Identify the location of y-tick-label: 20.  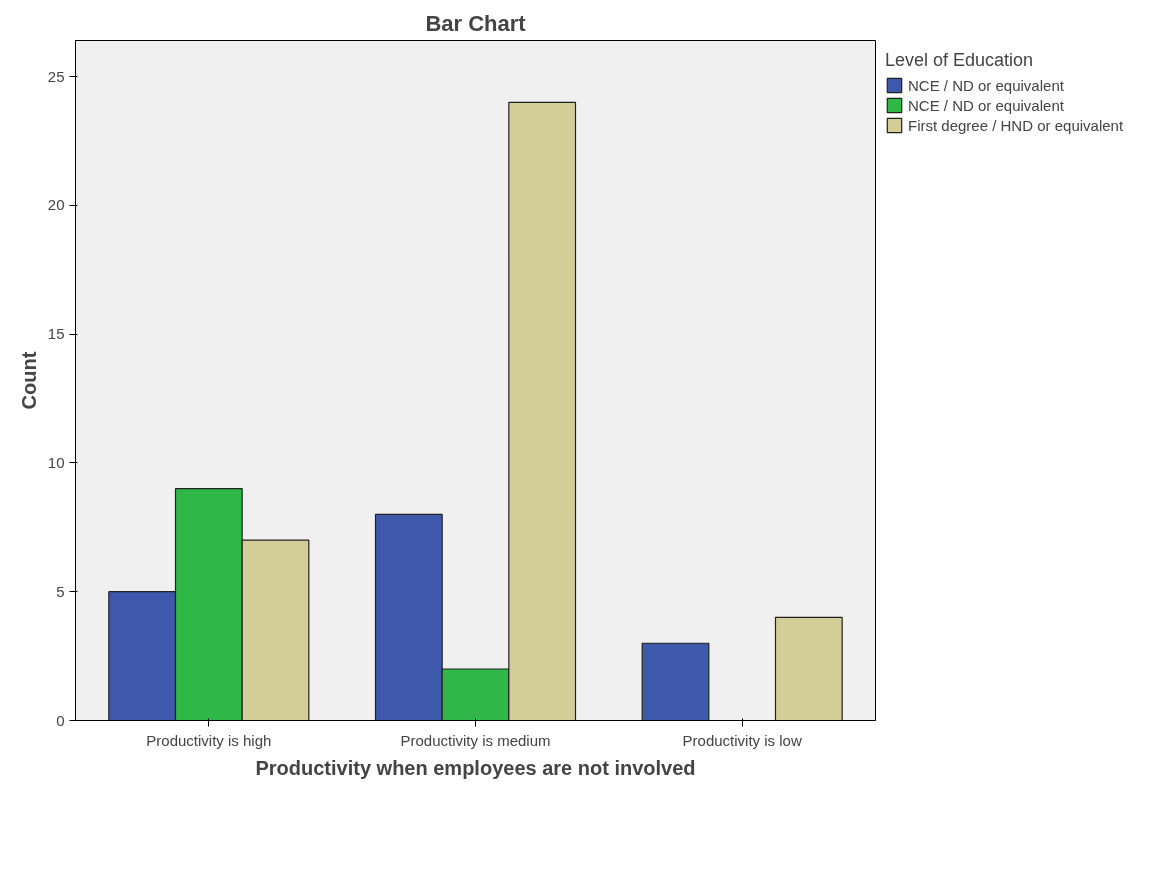
(56, 205).